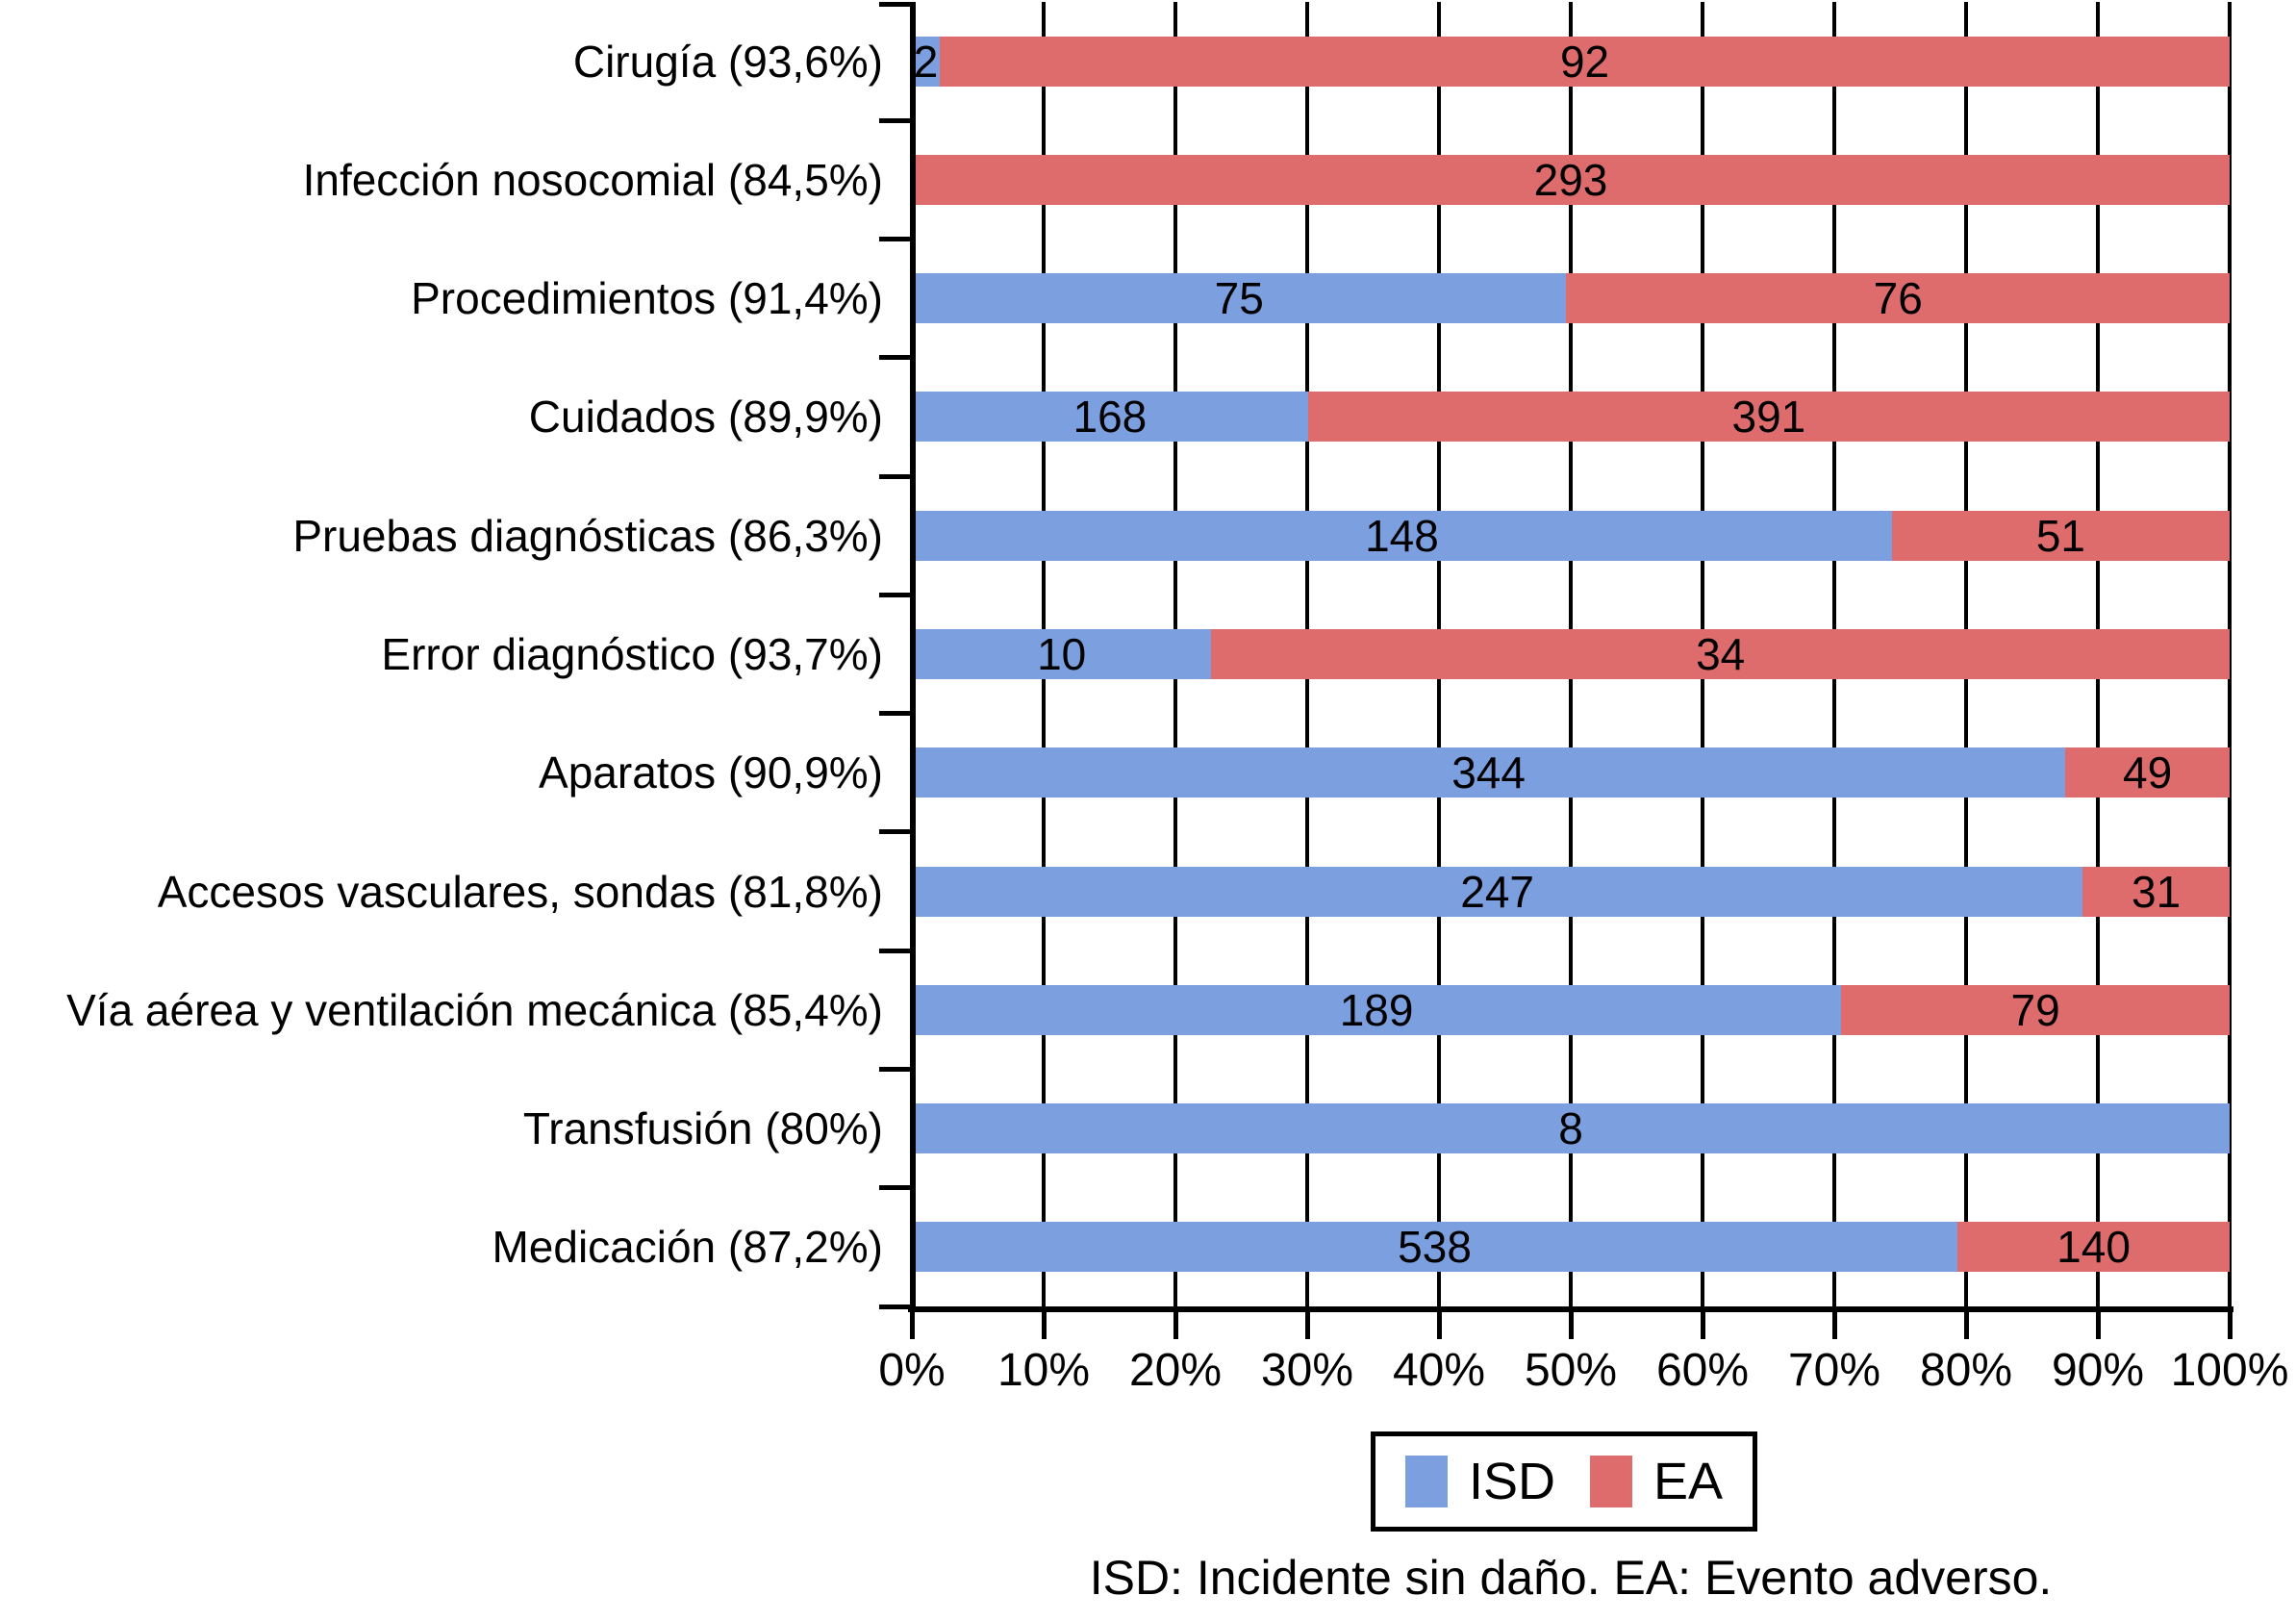 The width and height of the screenshot is (2296, 1621). I want to click on bar-segment-isd: 247, so click(1497, 892).